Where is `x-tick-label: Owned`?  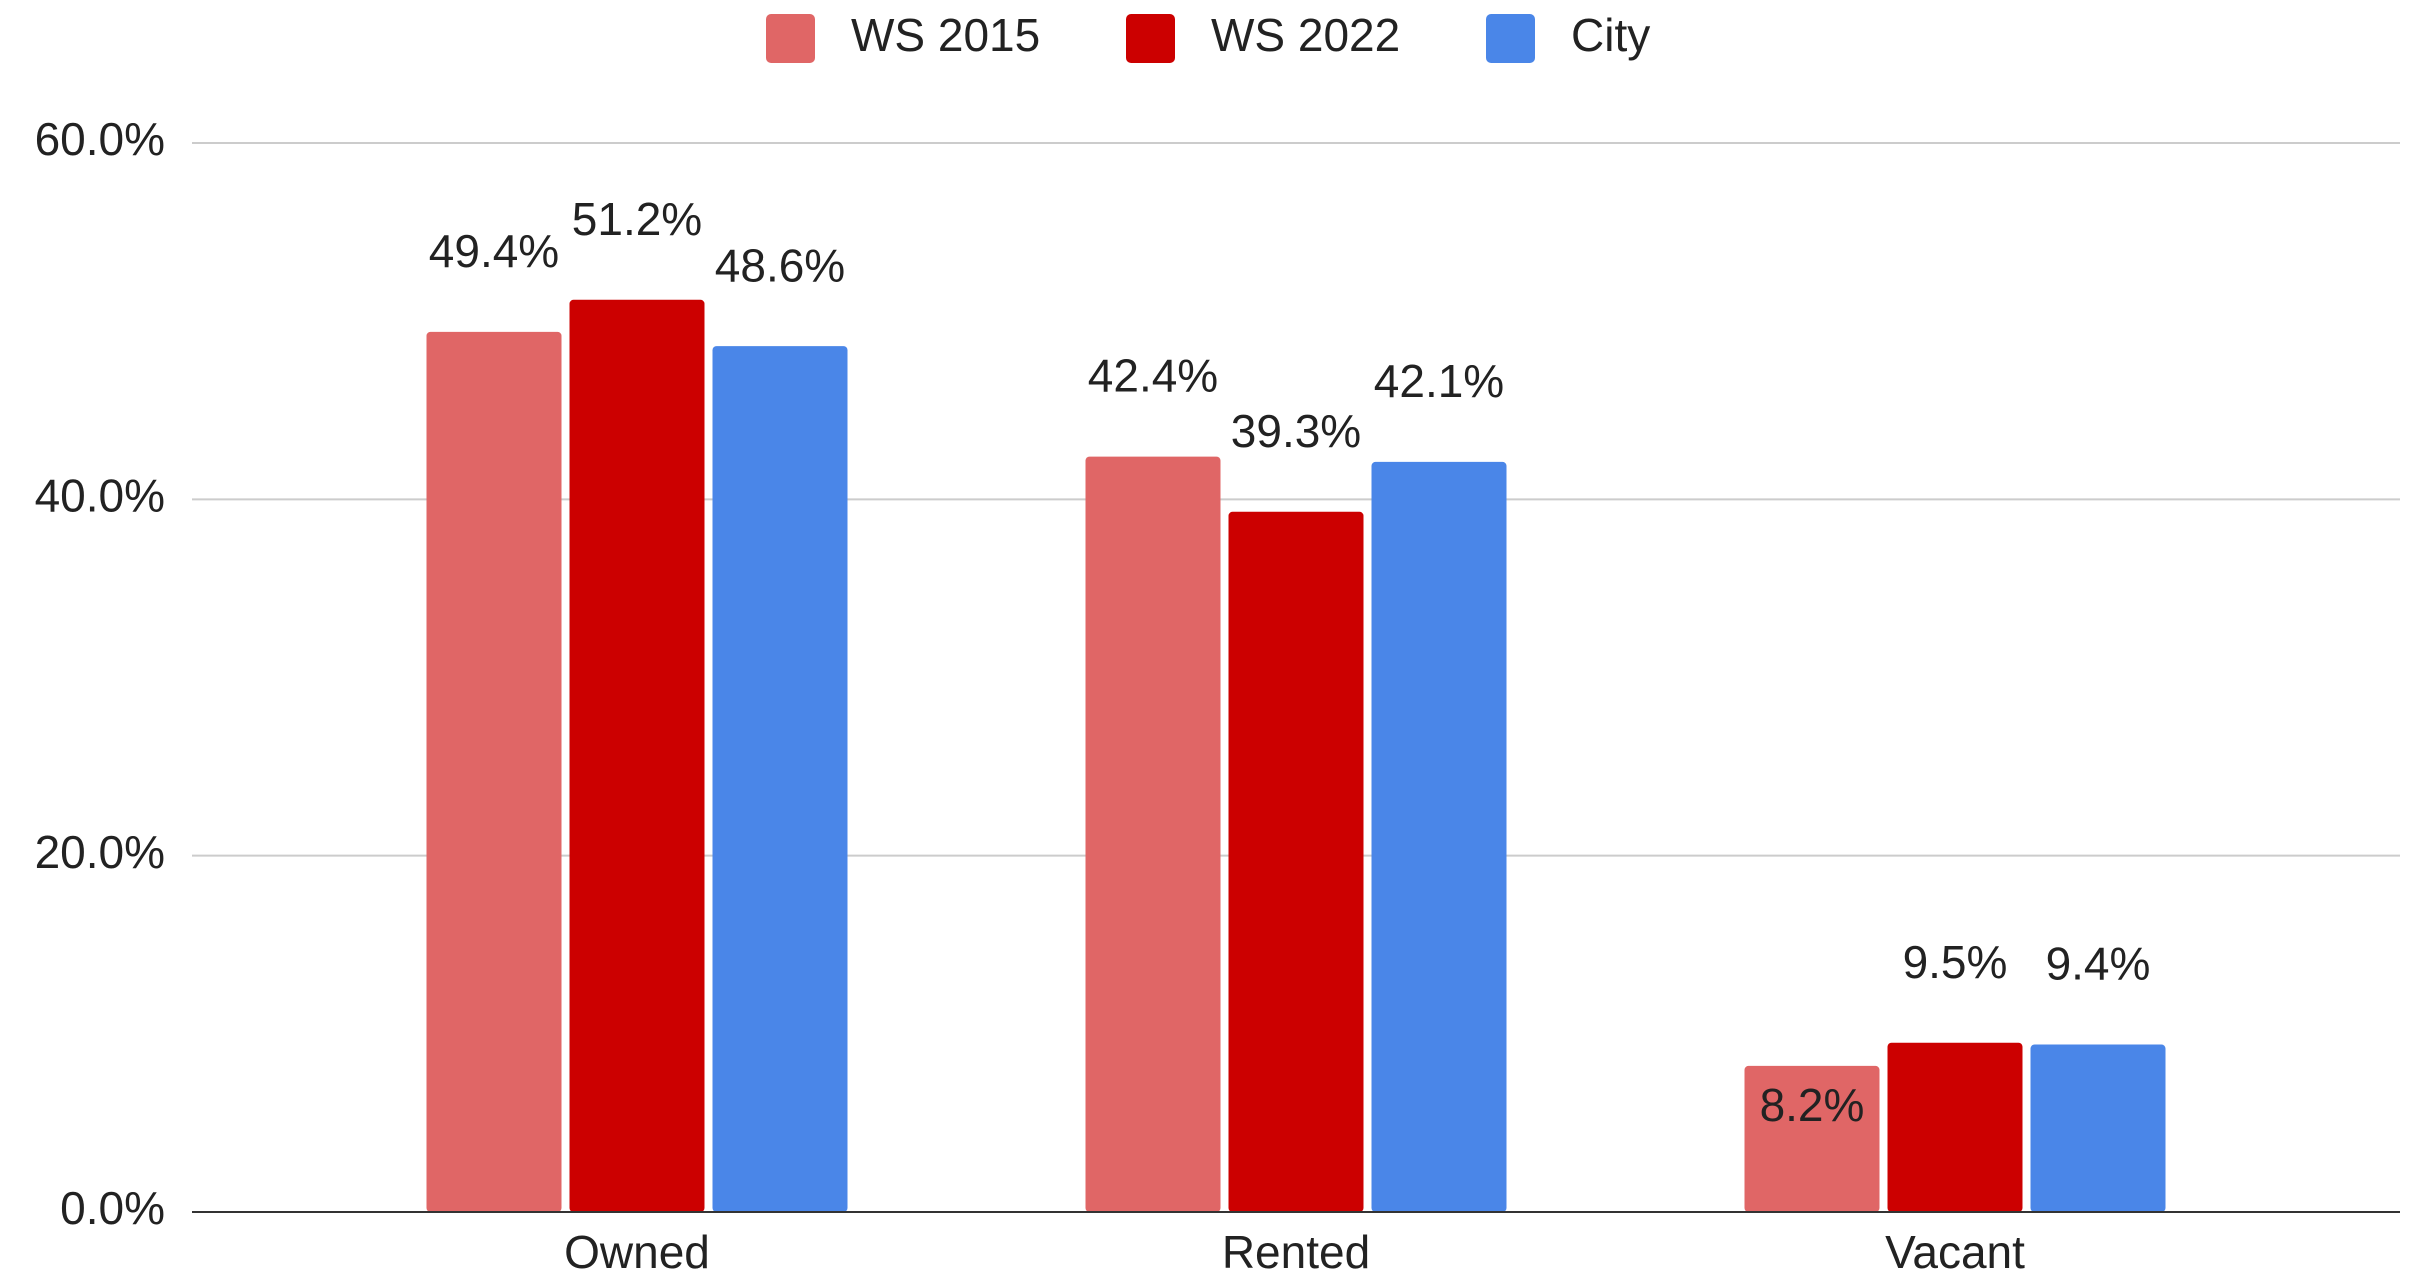 x-tick-label: Owned is located at coordinates (637, 1252).